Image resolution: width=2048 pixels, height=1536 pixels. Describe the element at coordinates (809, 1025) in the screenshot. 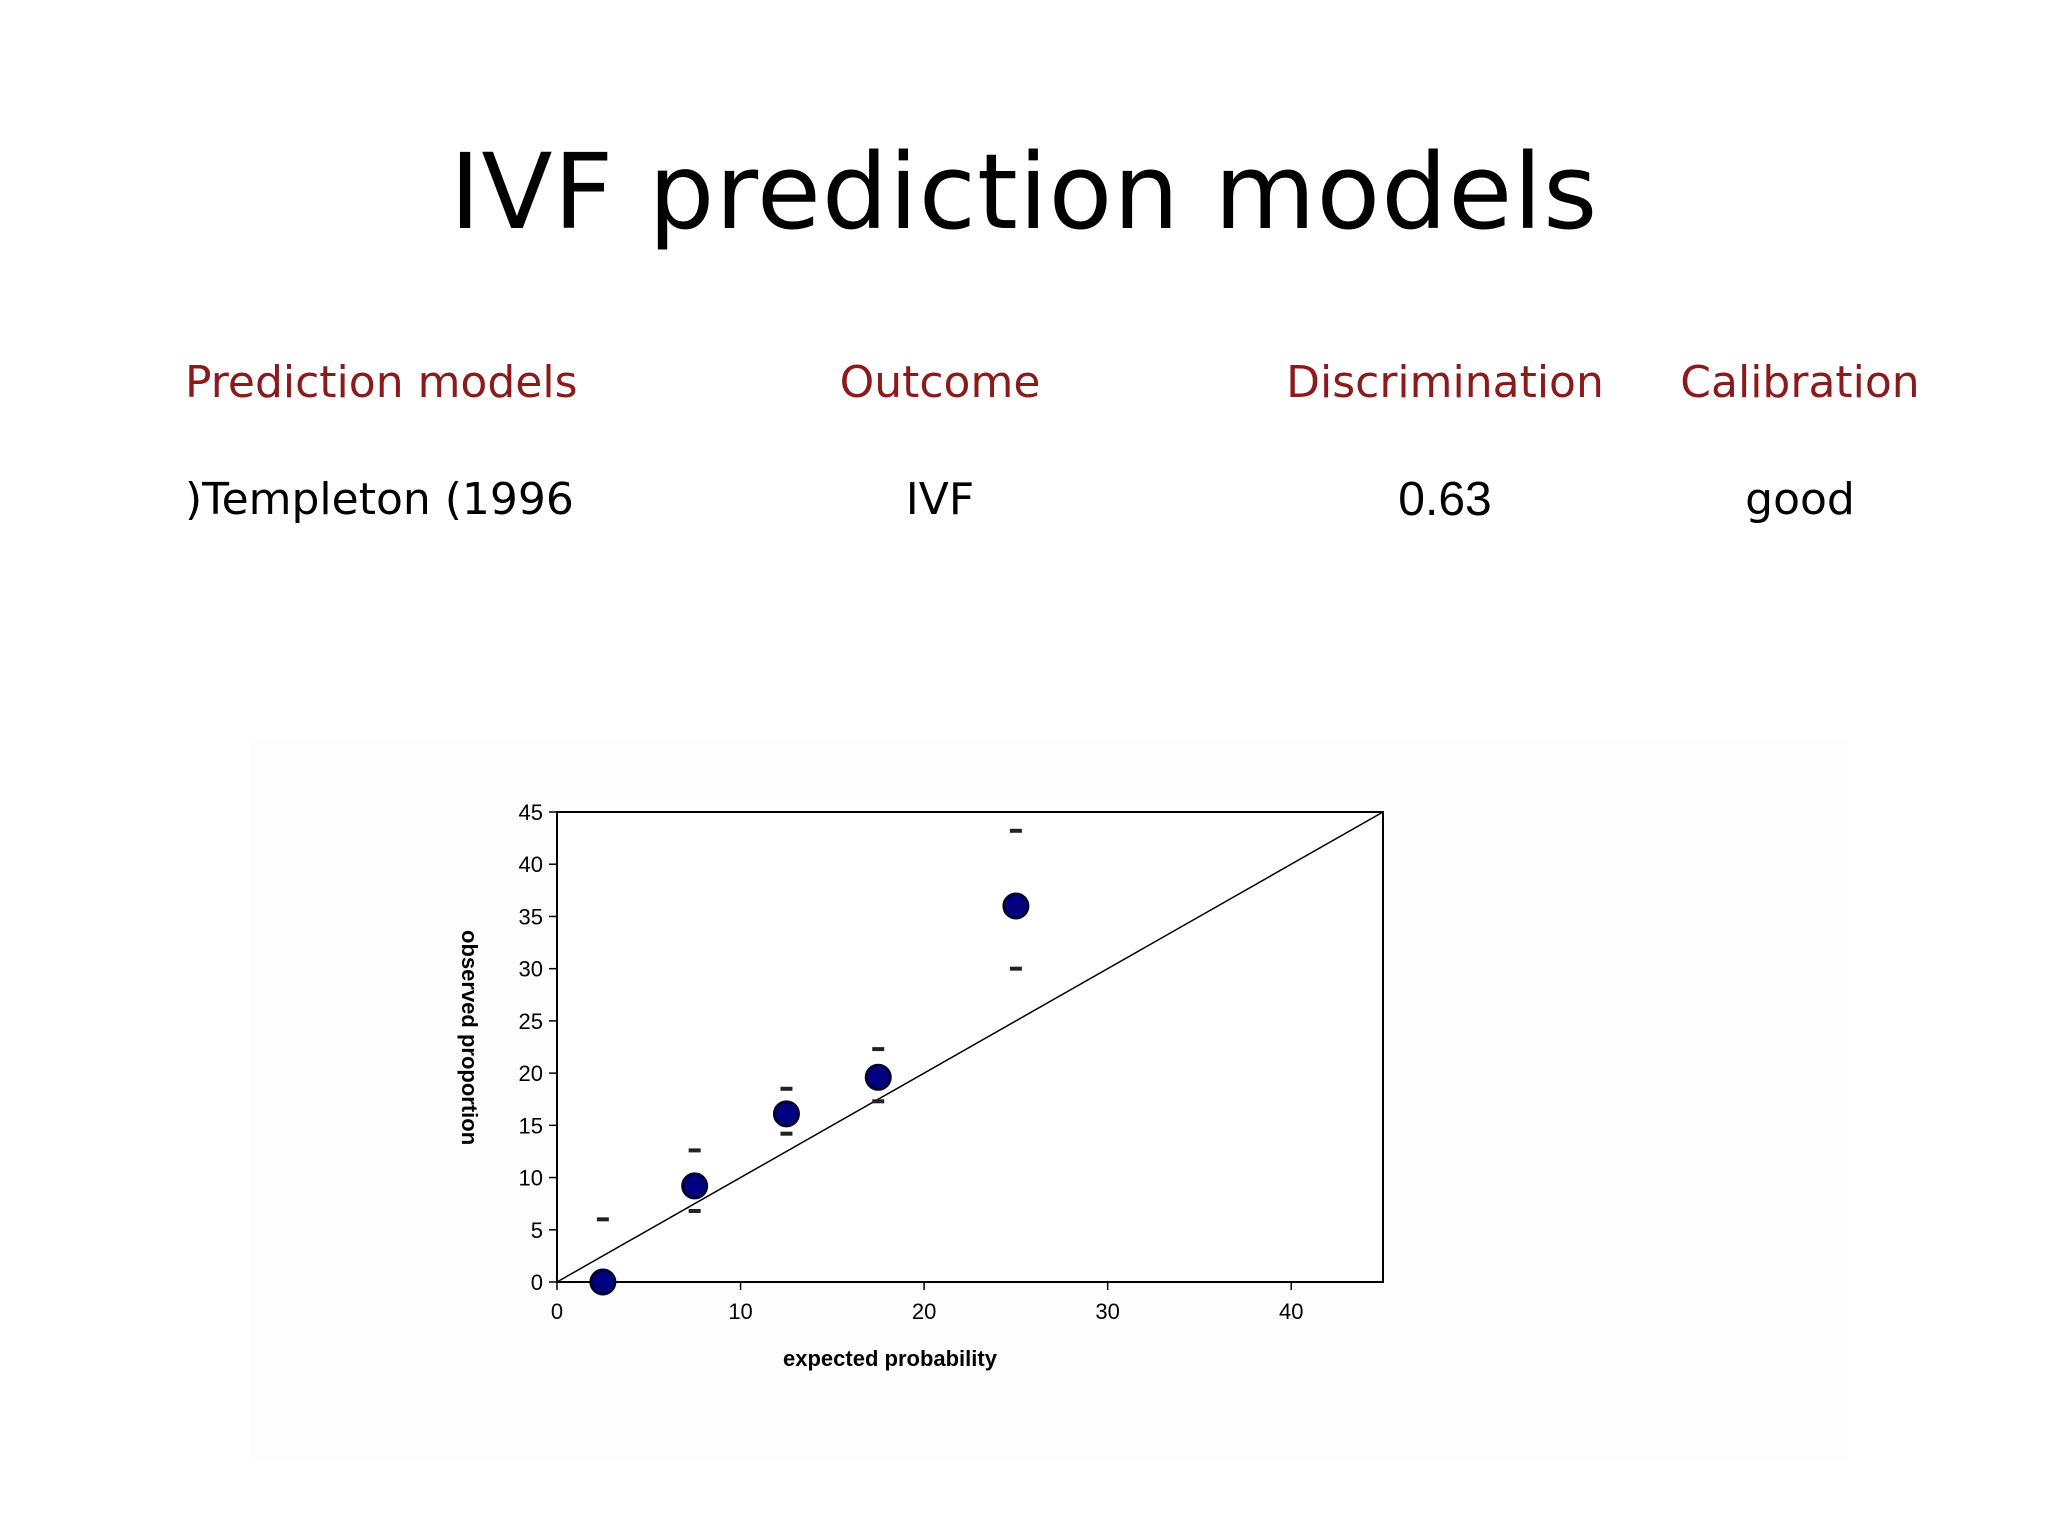

I see `error-bars` at that location.